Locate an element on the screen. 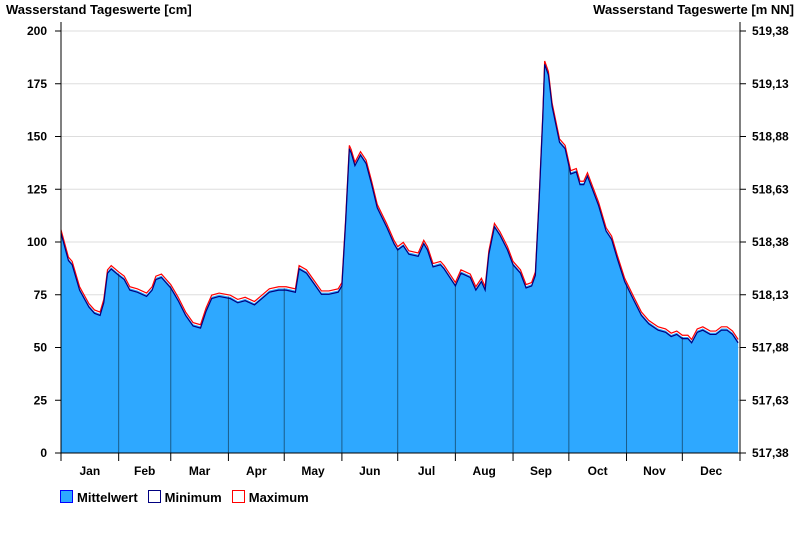 The height and width of the screenshot is (550, 800). legend-item-min: Minimum is located at coordinates (184, 497).